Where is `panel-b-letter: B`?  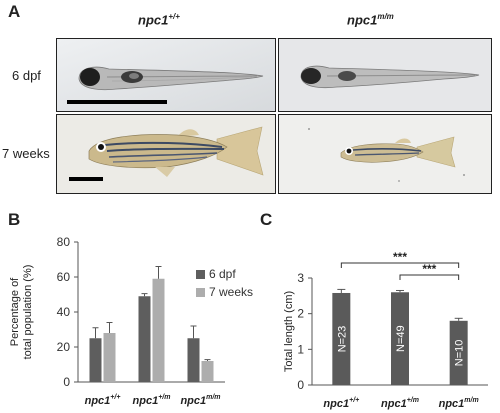
panel-b-letter: B is located at coordinates (14, 219).